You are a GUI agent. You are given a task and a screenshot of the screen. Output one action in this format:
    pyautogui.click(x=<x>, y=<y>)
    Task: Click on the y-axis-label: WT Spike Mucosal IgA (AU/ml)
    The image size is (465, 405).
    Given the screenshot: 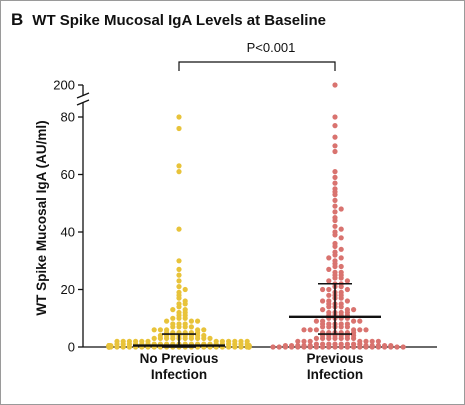 What is the action you would take?
    pyautogui.click(x=41, y=217)
    